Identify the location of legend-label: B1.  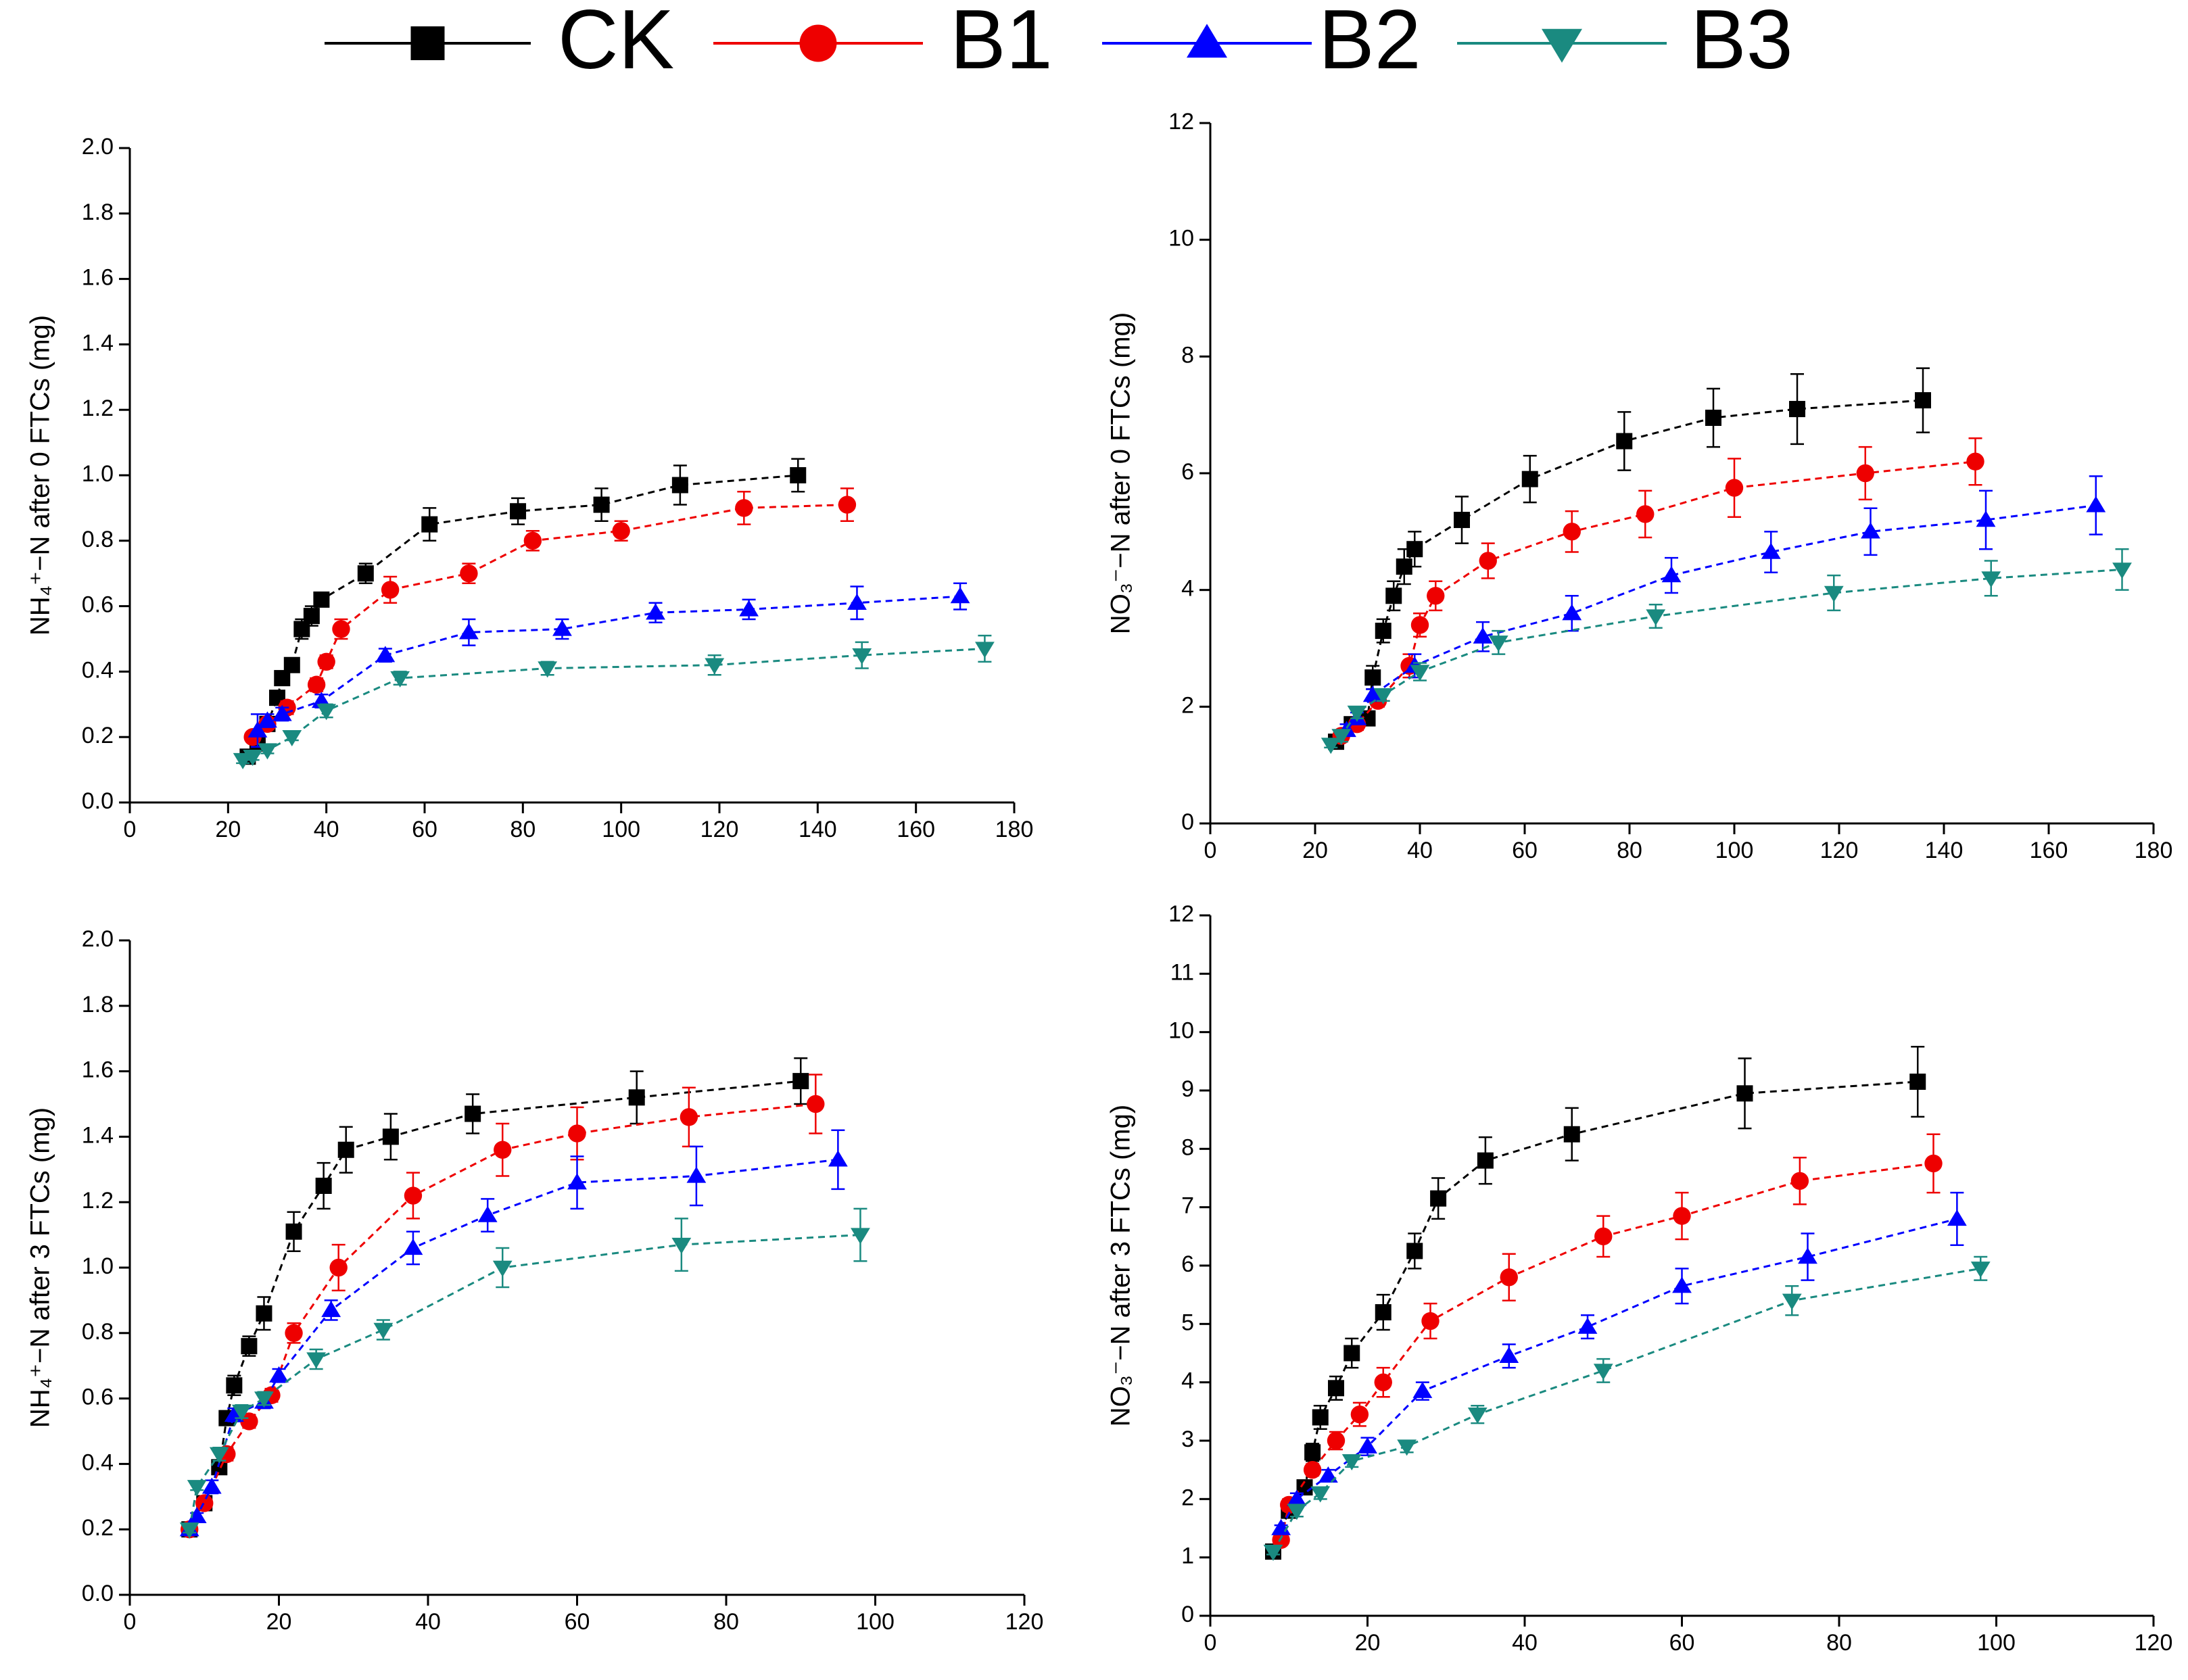
(1001, 43).